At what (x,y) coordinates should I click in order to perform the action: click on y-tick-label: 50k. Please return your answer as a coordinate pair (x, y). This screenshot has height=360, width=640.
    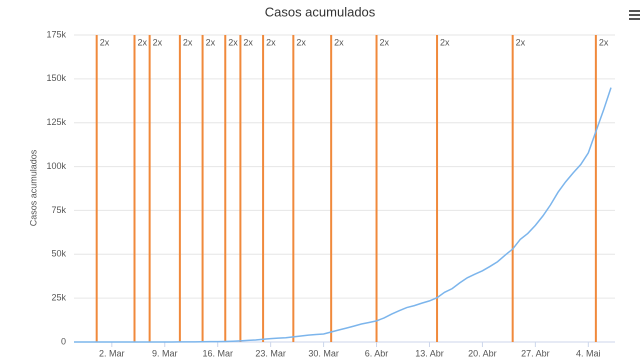
    Looking at the image, I should click on (58, 254).